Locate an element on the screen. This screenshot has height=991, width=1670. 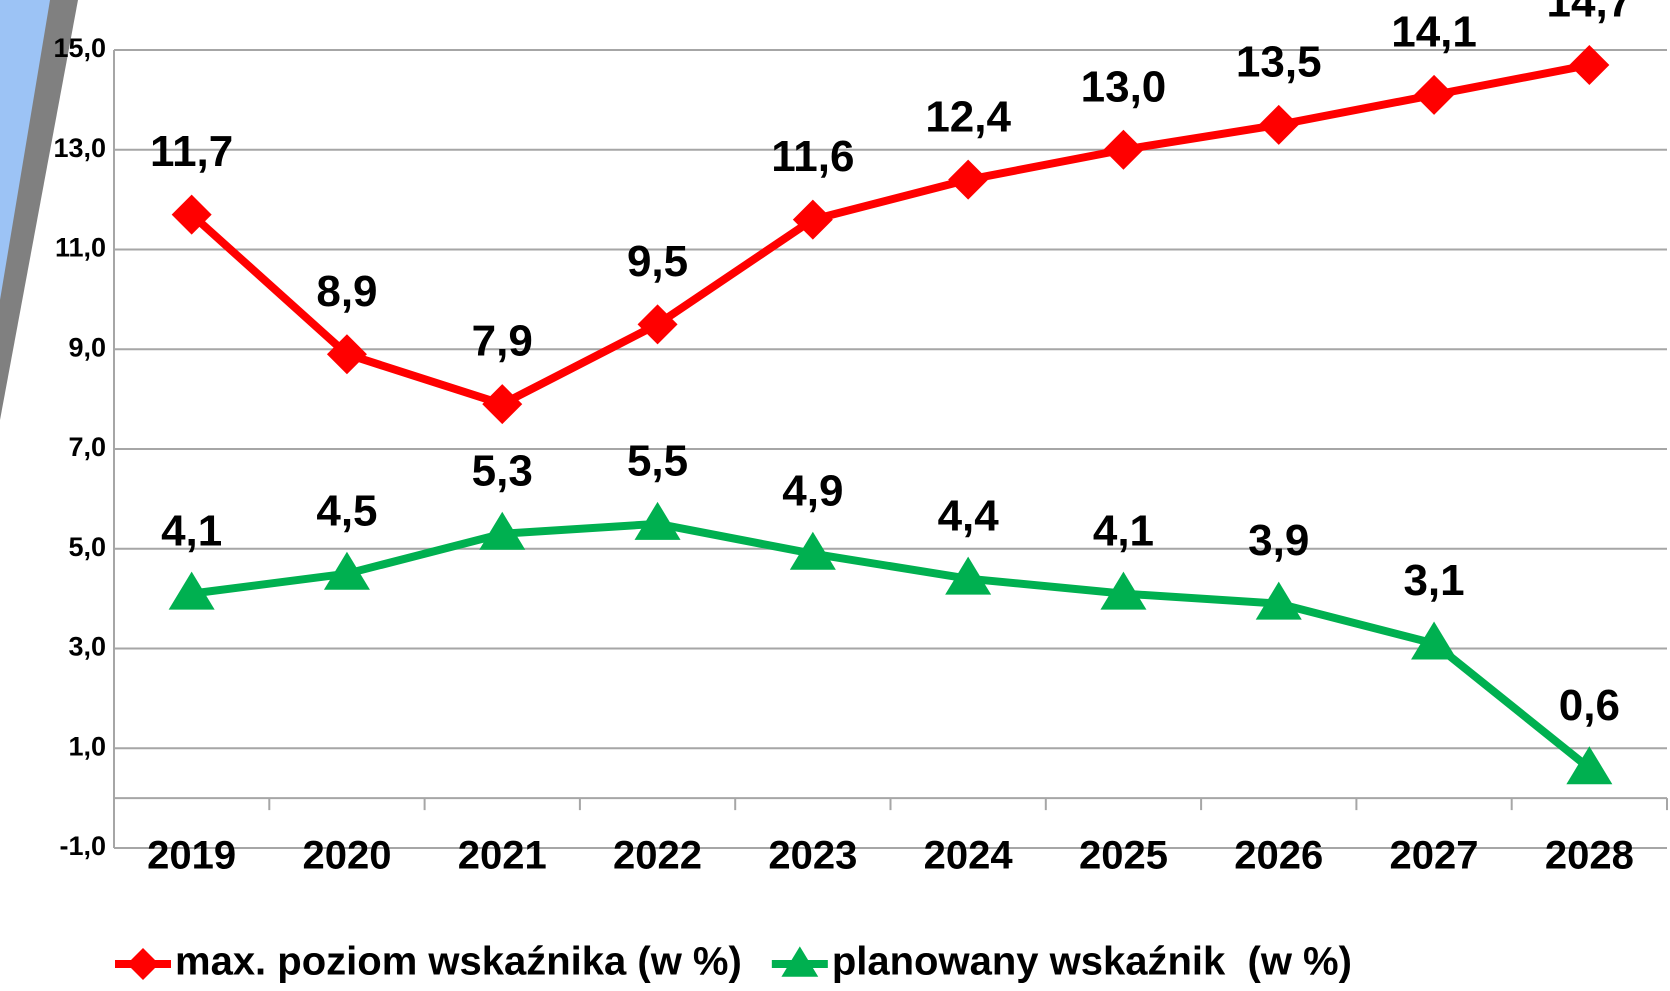
x-tick-label: 2019 is located at coordinates (191, 856).